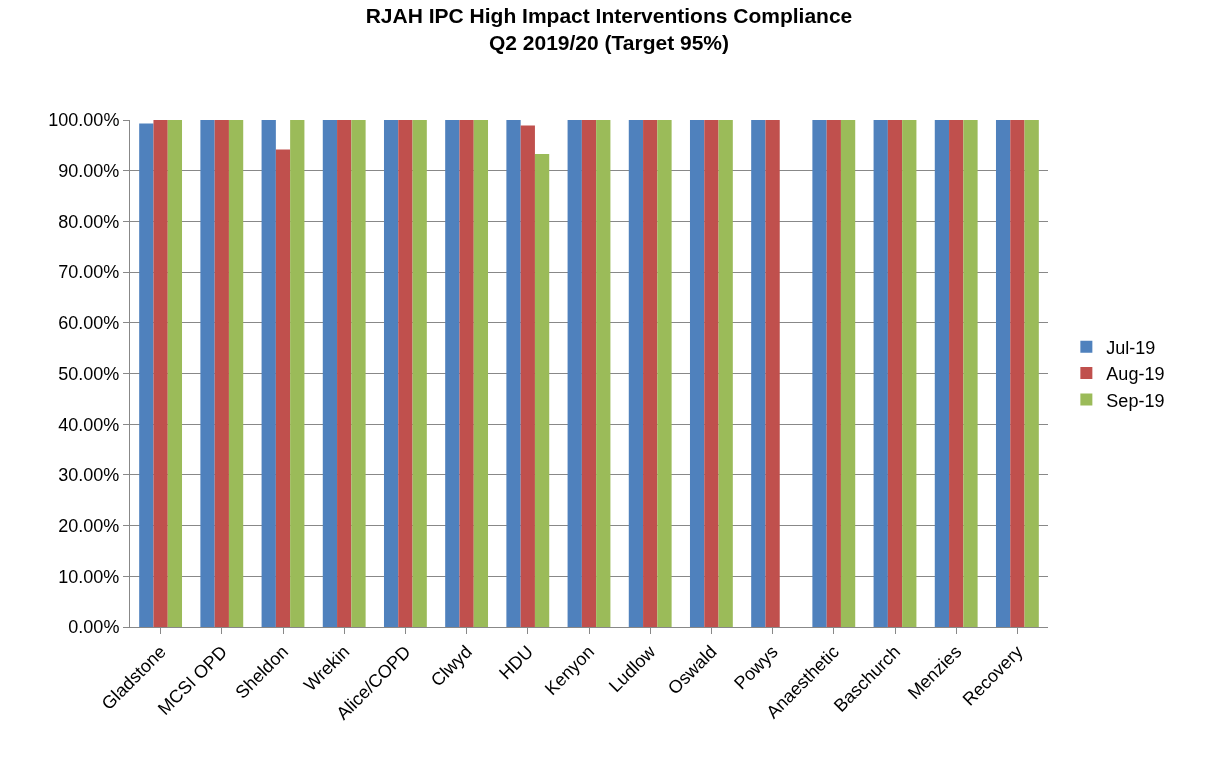  I want to click on y-tick-label: 30.00%, so click(89, 475).